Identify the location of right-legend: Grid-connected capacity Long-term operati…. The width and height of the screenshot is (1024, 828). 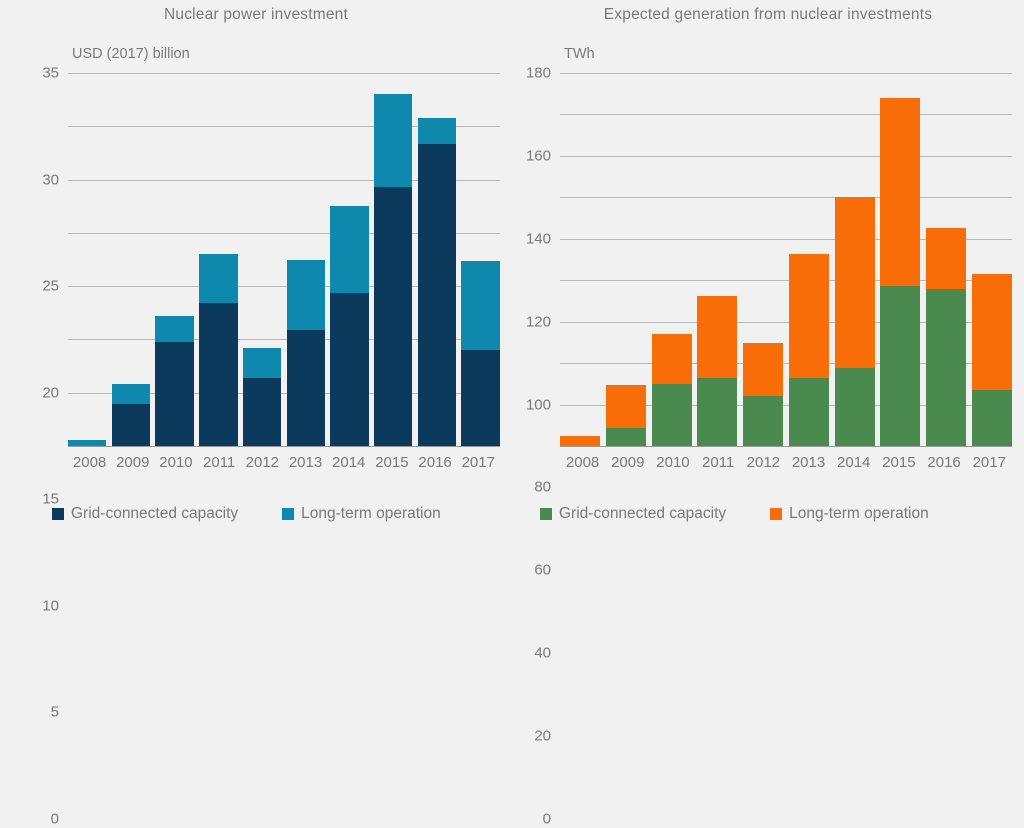
(756, 514).